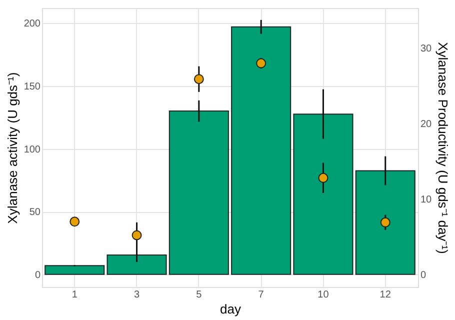  I want to click on x-tick-label: 3, so click(137, 295).